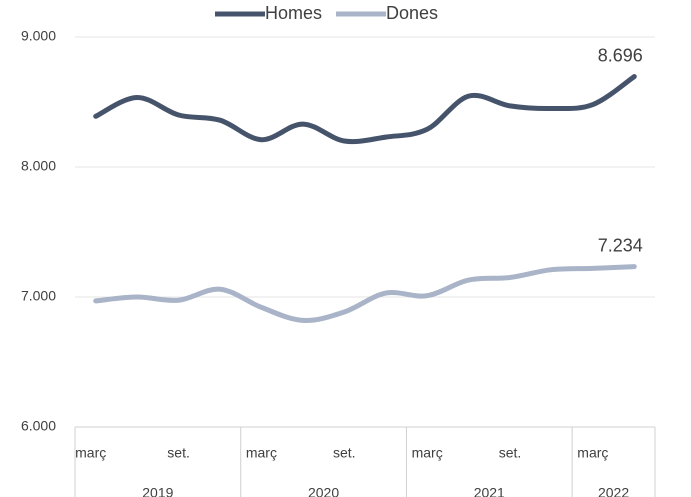 This screenshot has width=691, height=497. What do you see at coordinates (489, 491) in the screenshot?
I see `x-group-label: 2021` at bounding box center [489, 491].